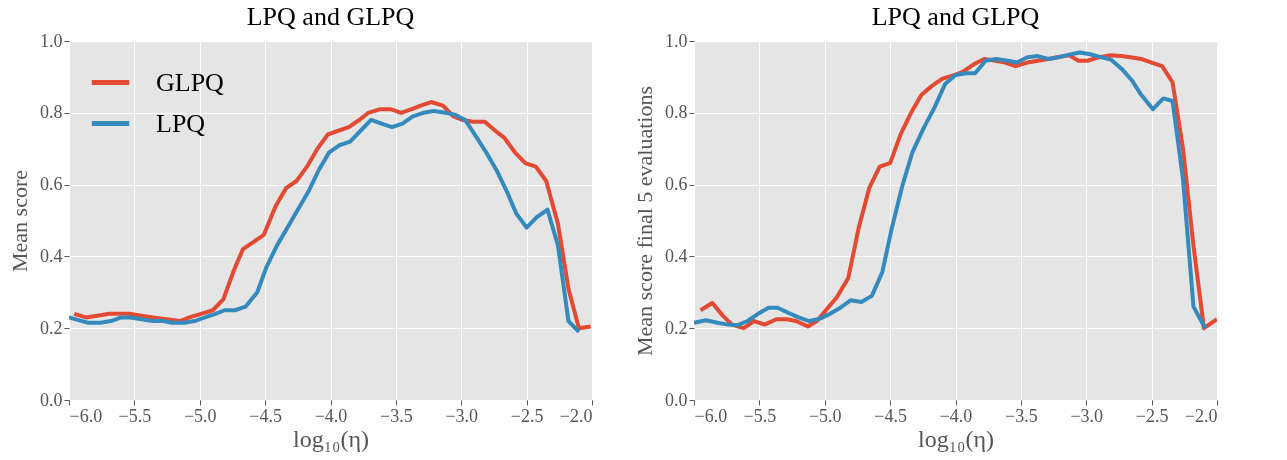 This screenshot has height=460, width=1287. Describe the element at coordinates (181, 123) in the screenshot. I see `legend-label: LPQ` at that location.